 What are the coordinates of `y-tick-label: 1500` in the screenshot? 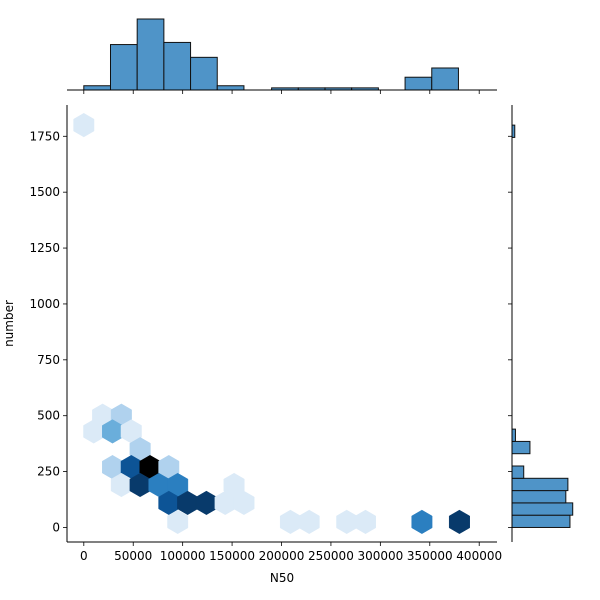 It's located at (44, 192).